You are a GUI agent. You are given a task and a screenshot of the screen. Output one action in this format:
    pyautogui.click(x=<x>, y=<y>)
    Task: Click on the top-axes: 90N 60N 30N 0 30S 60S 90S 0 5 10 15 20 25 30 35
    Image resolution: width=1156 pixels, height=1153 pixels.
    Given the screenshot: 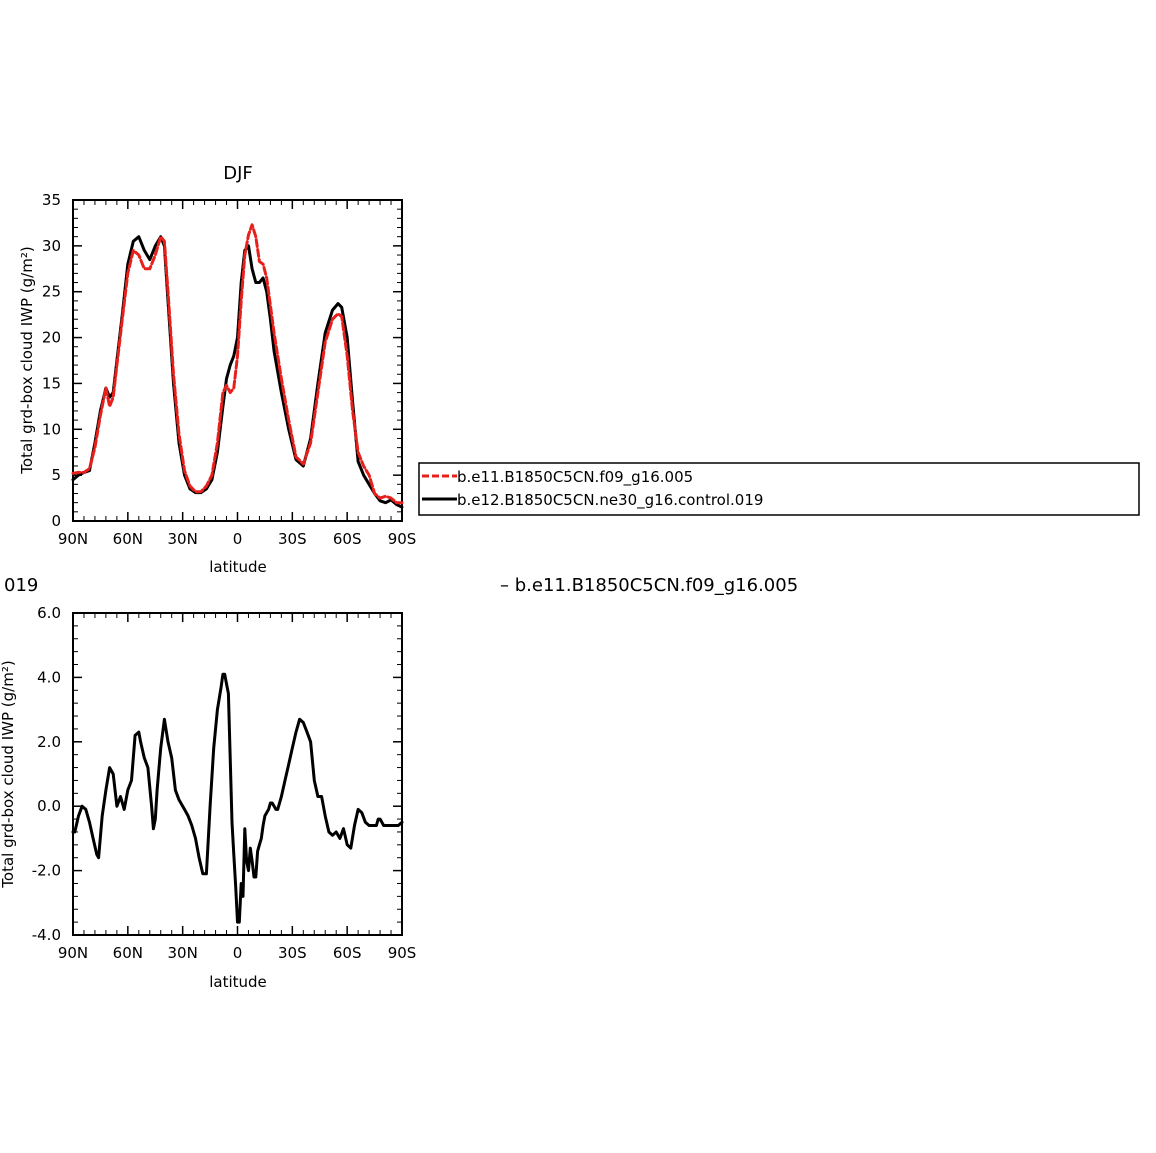 What is the action you would take?
    pyautogui.click(x=229, y=369)
    